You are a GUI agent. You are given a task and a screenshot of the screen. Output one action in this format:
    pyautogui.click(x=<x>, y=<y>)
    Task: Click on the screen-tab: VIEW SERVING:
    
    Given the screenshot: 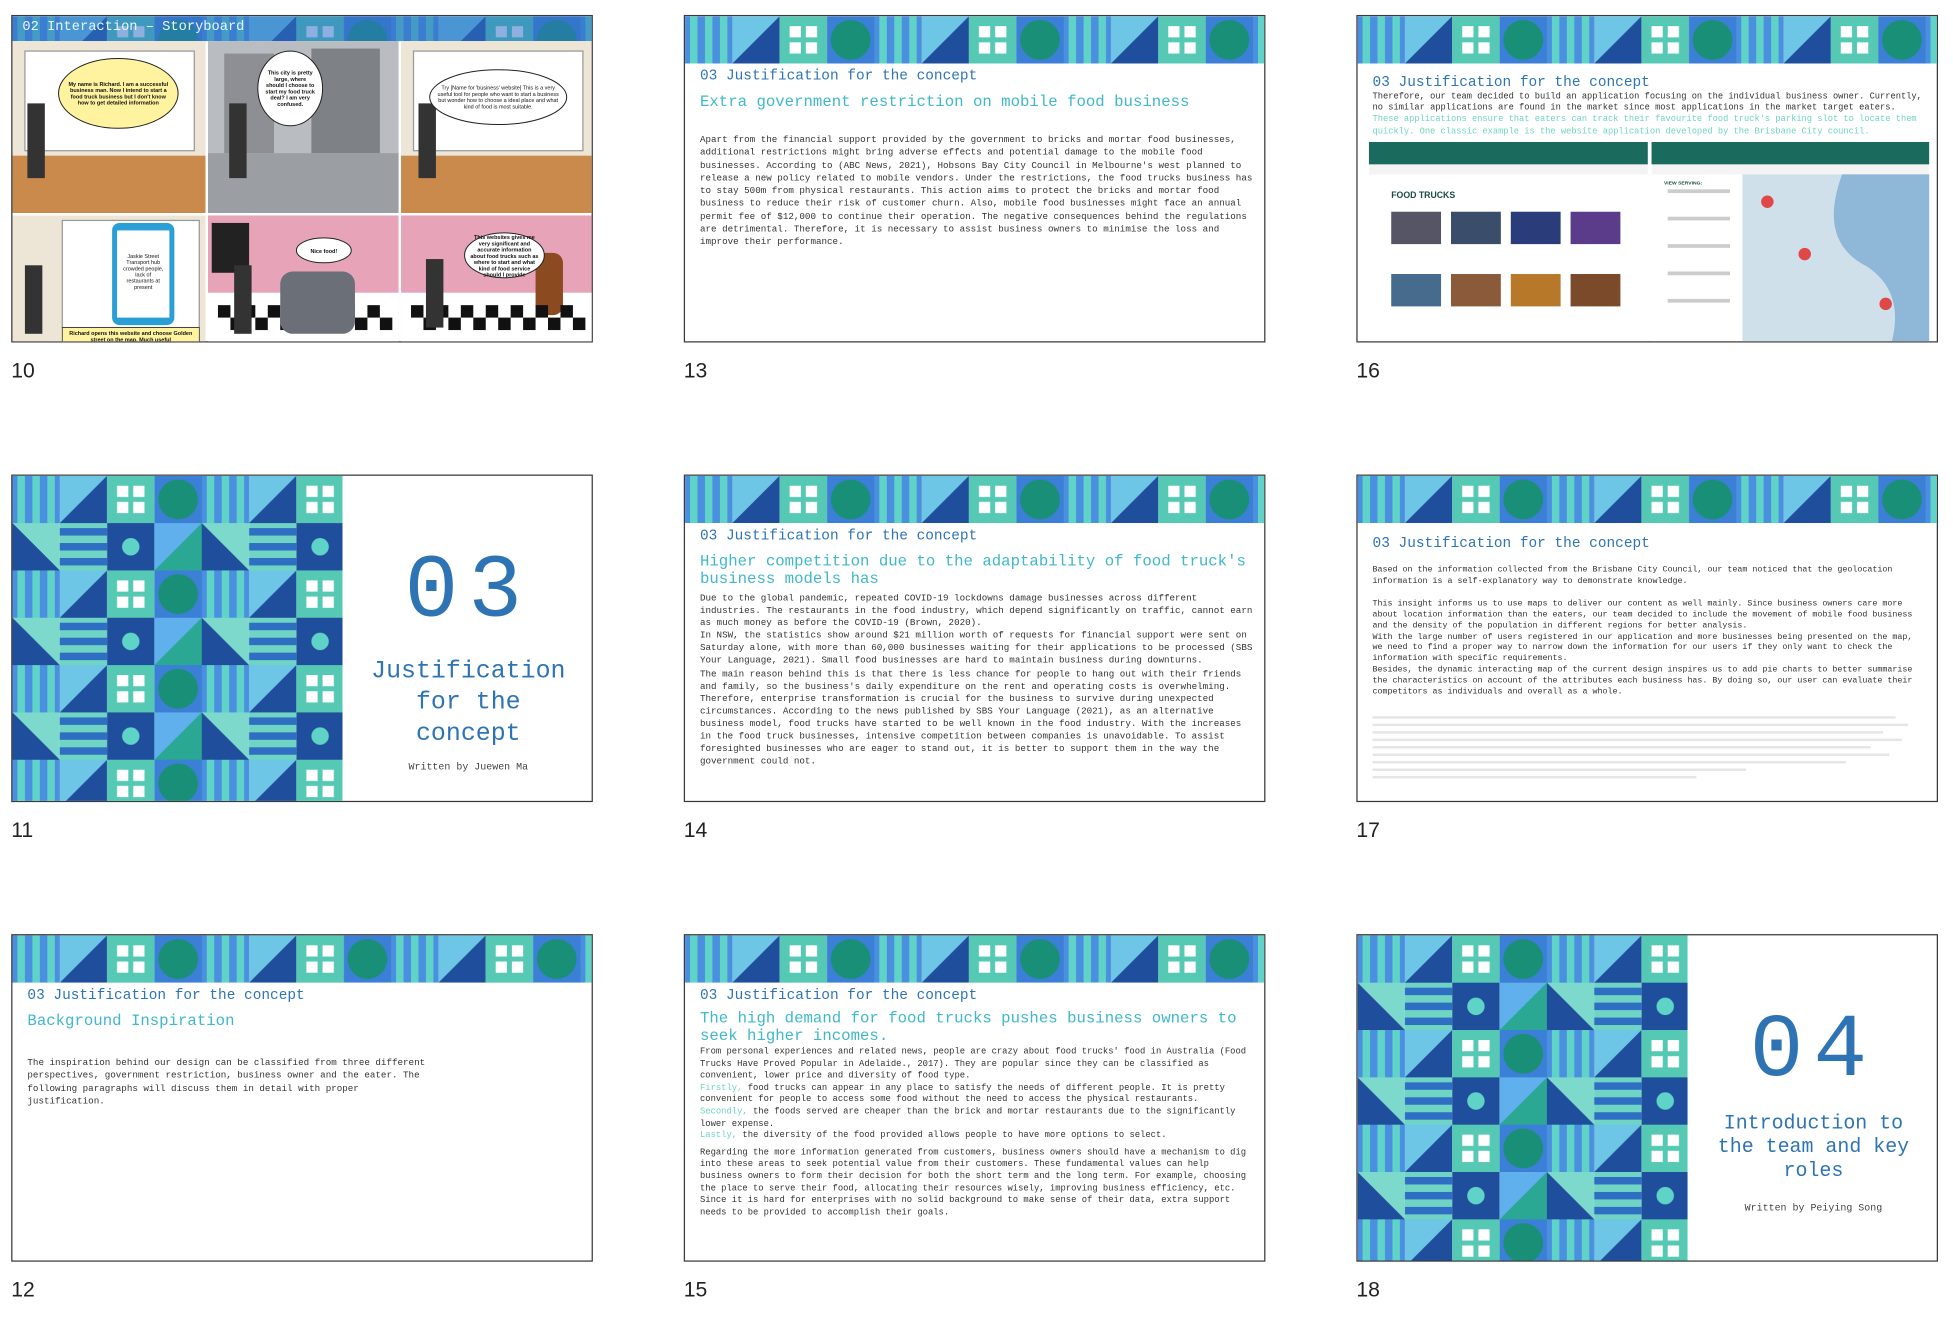 What is the action you would take?
    pyautogui.click(x=1683, y=182)
    